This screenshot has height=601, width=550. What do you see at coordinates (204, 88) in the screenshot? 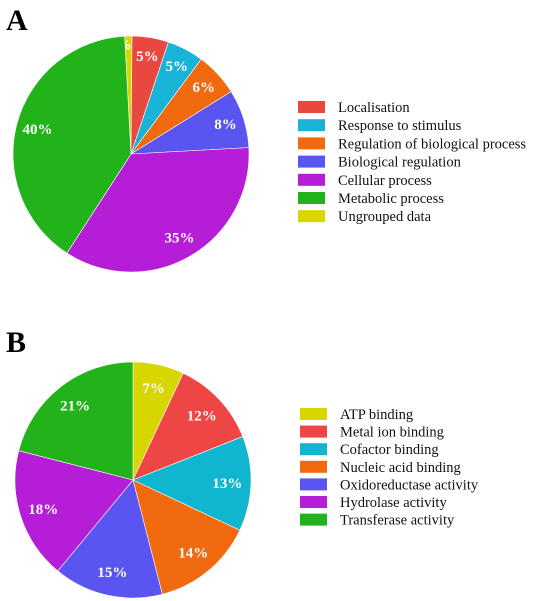
I see `slice-label-regulation-of-biological-process: 6%` at bounding box center [204, 88].